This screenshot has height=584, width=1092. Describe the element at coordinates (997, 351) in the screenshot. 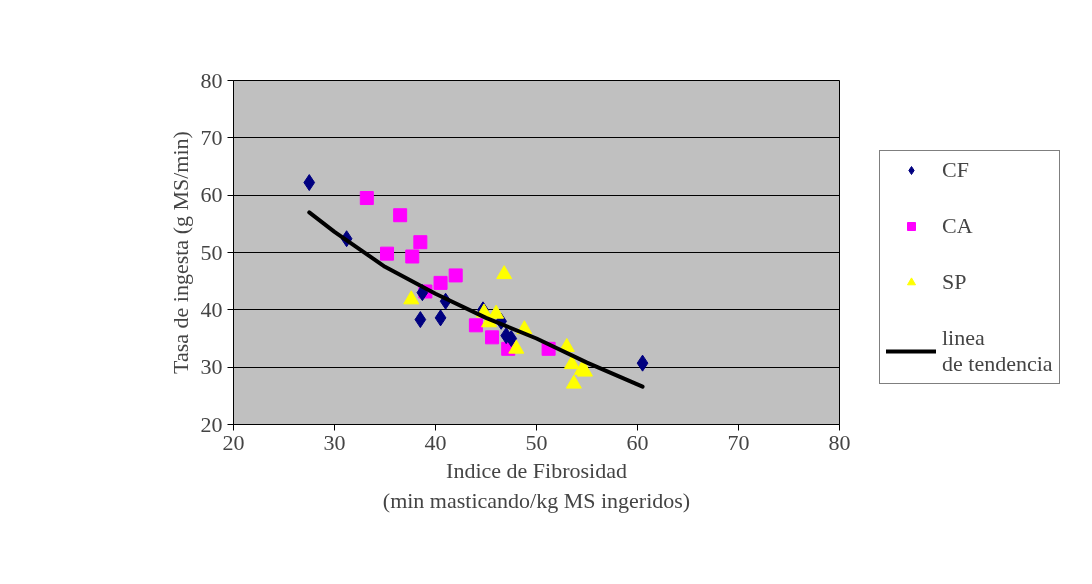

I see `legend-label: linea de tendencia` at that location.